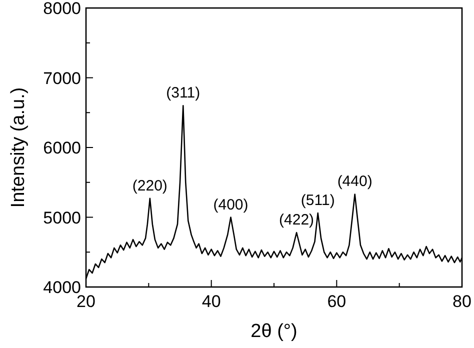 The width and height of the screenshot is (474, 348). What do you see at coordinates (62, 78) in the screenshot?
I see `y-tick-label: 7000` at bounding box center [62, 78].